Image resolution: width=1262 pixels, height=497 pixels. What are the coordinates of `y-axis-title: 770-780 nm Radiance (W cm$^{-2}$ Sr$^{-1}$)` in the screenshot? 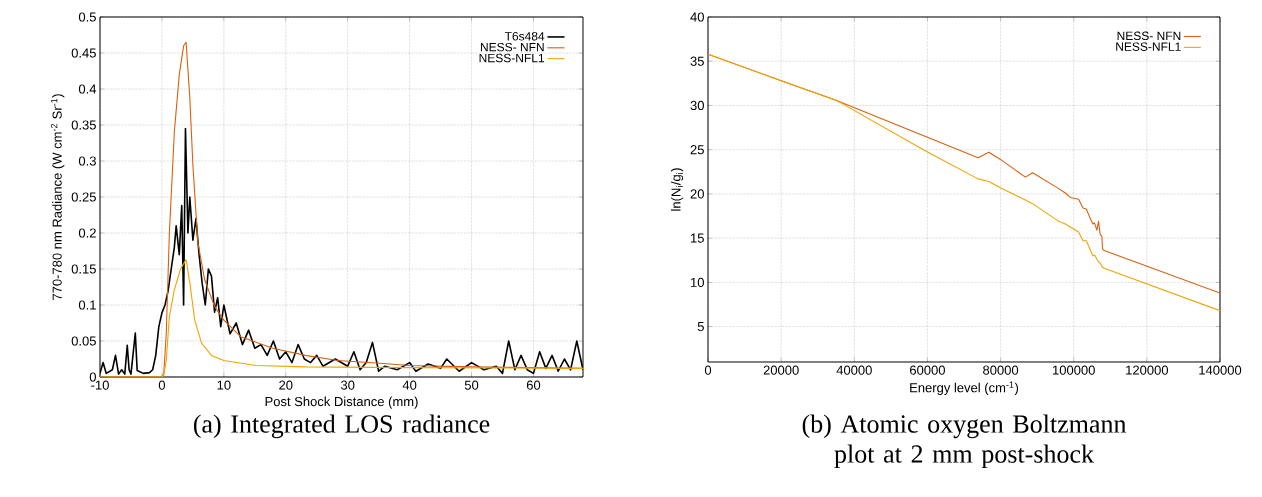 It's located at (57, 197).